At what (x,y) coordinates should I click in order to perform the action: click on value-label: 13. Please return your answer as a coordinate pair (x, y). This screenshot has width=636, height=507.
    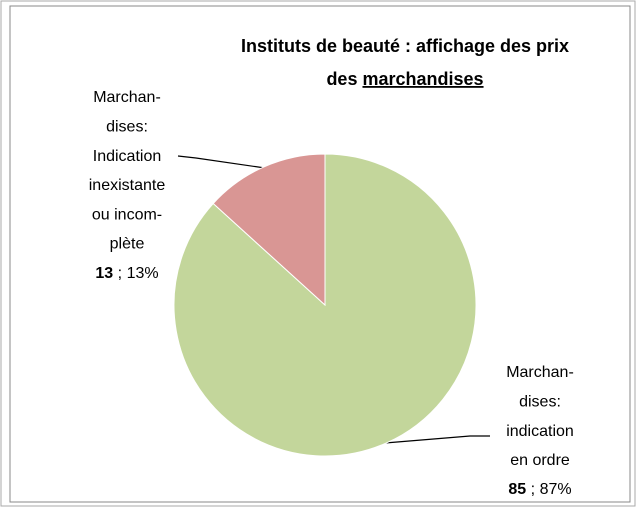
    Looking at the image, I should click on (104, 273).